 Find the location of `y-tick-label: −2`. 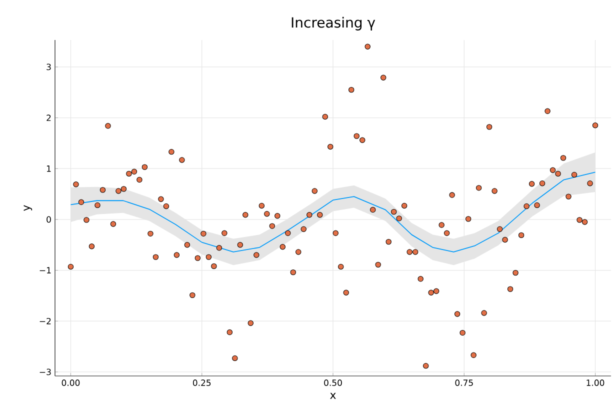

y-tick-label: −2 is located at coordinates (45, 321).